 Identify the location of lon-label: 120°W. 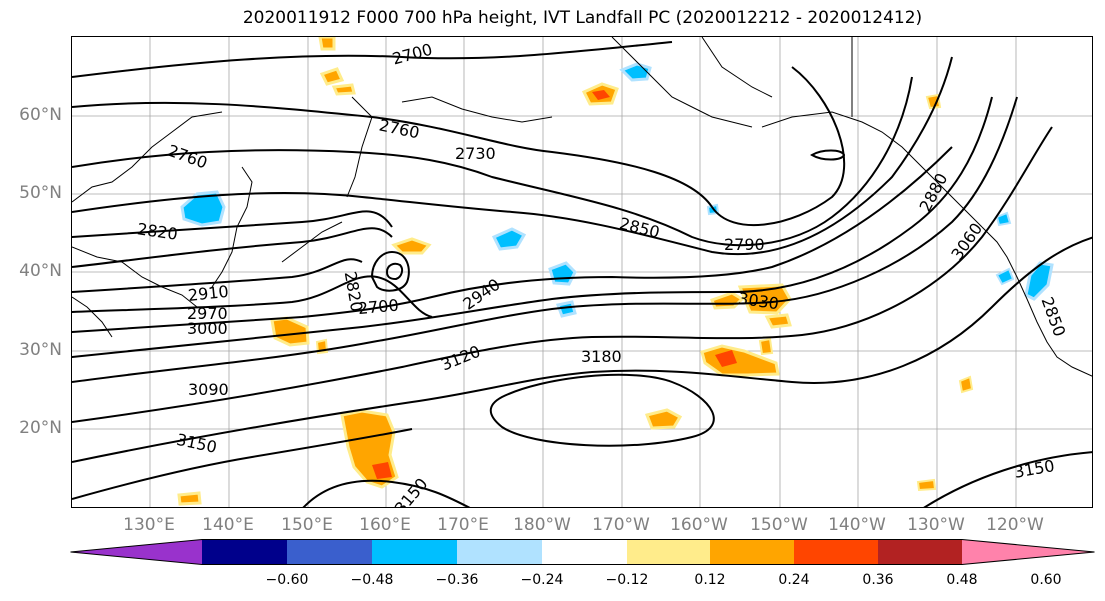
(1015, 525).